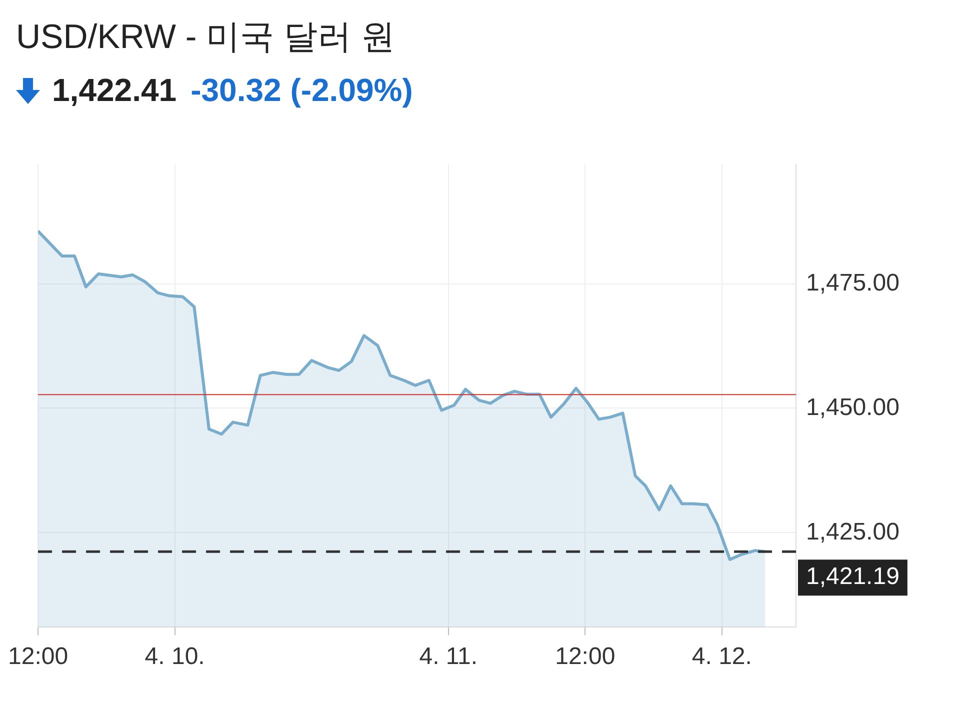  I want to click on x-tick-label: 4. 10., so click(174, 656).